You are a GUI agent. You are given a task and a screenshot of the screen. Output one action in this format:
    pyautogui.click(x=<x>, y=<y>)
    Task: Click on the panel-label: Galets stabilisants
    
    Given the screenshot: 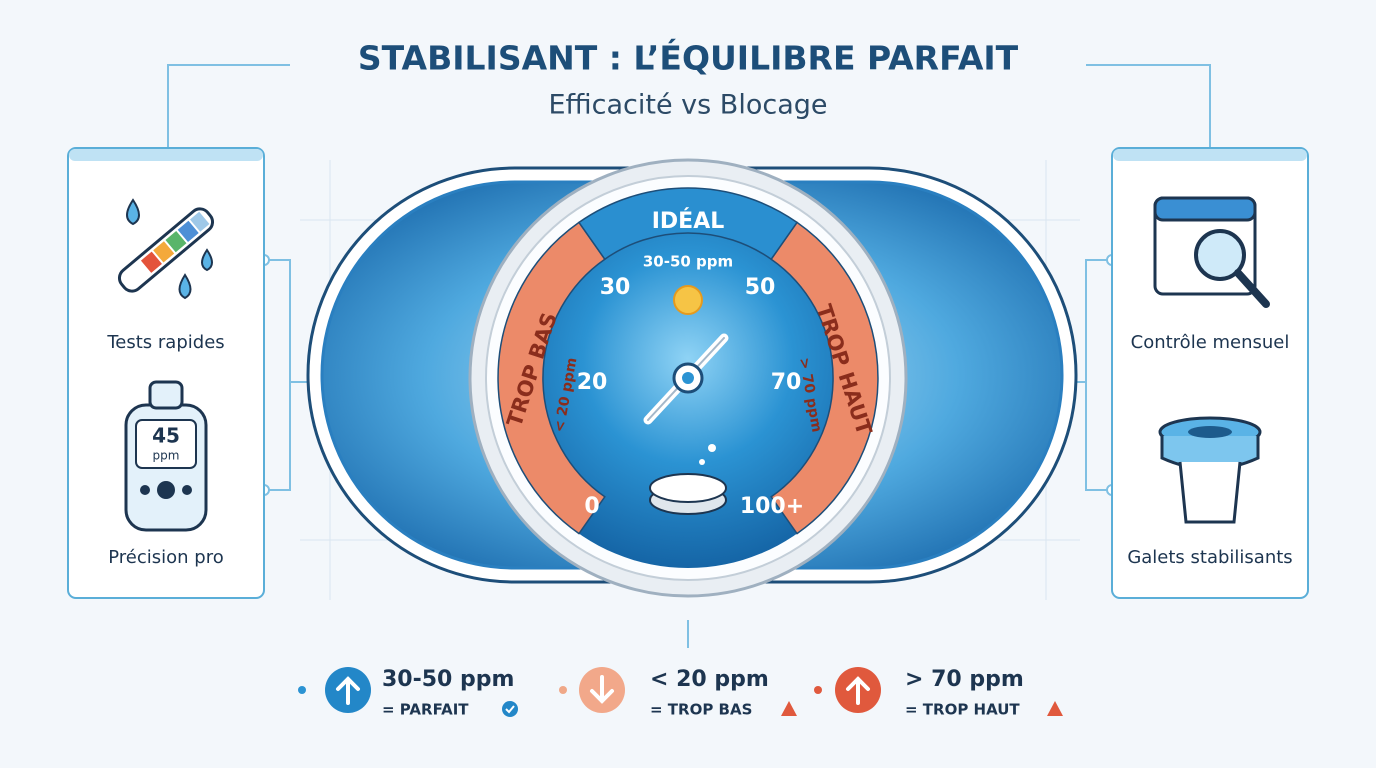 What is the action you would take?
    pyautogui.click(x=1209, y=557)
    